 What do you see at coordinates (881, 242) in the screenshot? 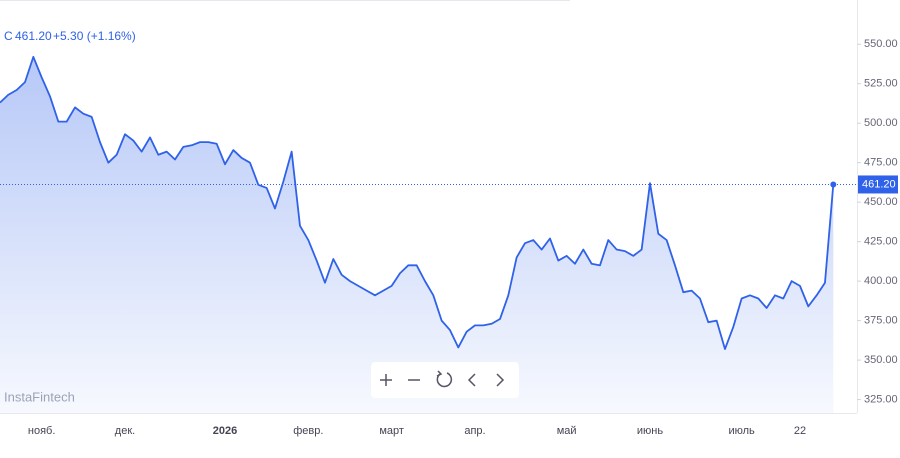
I see `y-tick-label: 425.00` at bounding box center [881, 242].